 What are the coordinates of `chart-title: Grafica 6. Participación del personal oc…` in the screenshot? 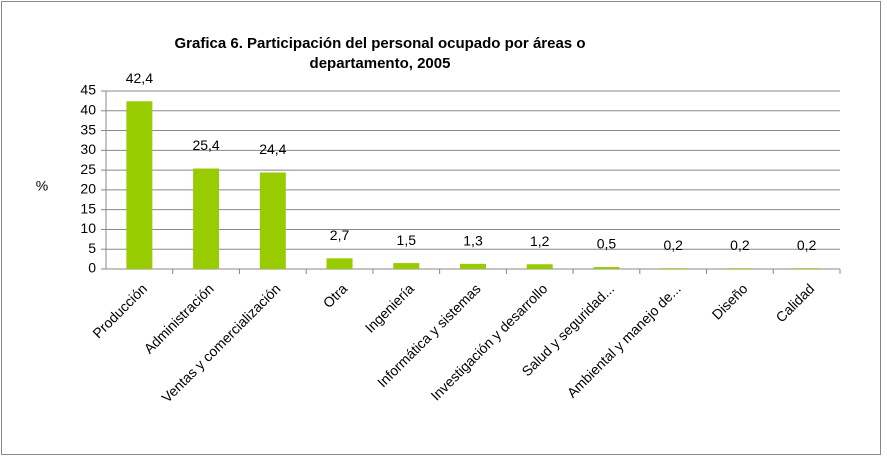 It's located at (380, 43).